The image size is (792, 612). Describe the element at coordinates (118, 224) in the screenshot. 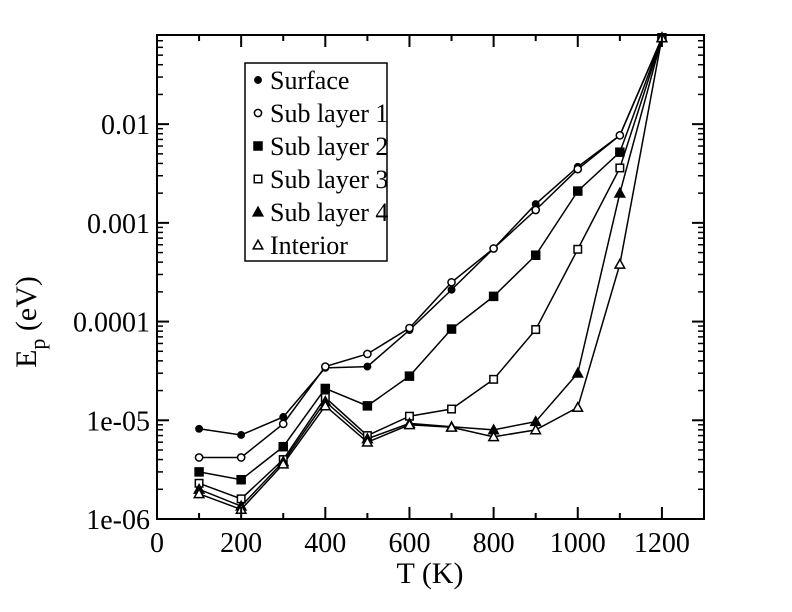

I see `y-tick-label: 0.001` at that location.